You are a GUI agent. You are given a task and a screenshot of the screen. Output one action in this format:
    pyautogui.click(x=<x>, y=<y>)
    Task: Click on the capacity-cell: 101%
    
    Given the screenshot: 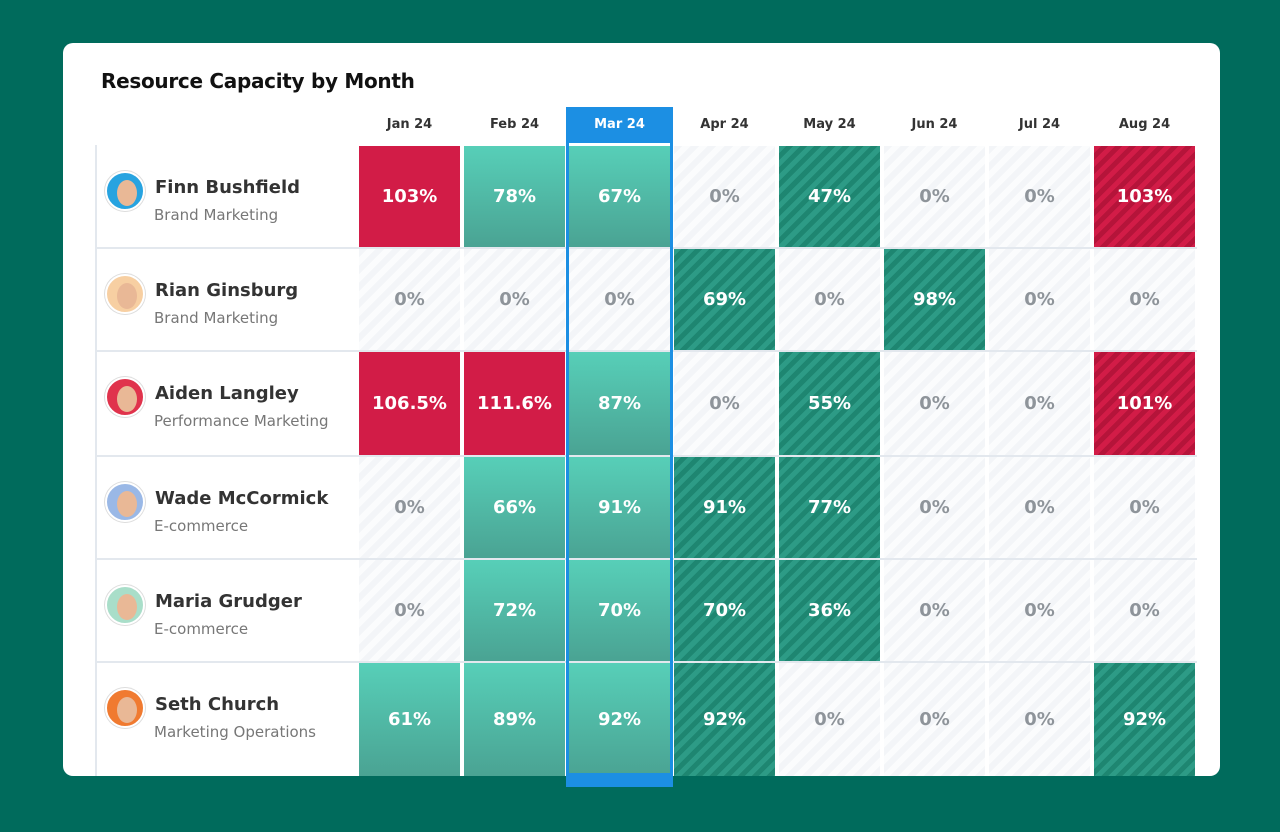 What is the action you would take?
    pyautogui.click(x=1144, y=403)
    